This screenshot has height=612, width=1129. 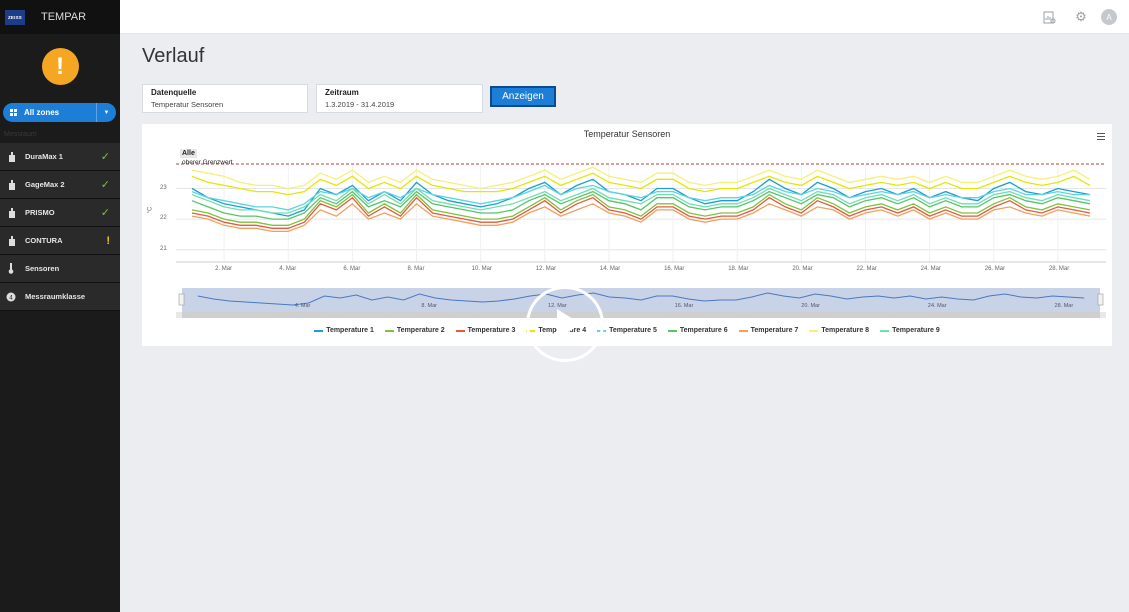 I want to click on sidebar-item-messraumklasse: 4 Messraumklasse, so click(x=60, y=297).